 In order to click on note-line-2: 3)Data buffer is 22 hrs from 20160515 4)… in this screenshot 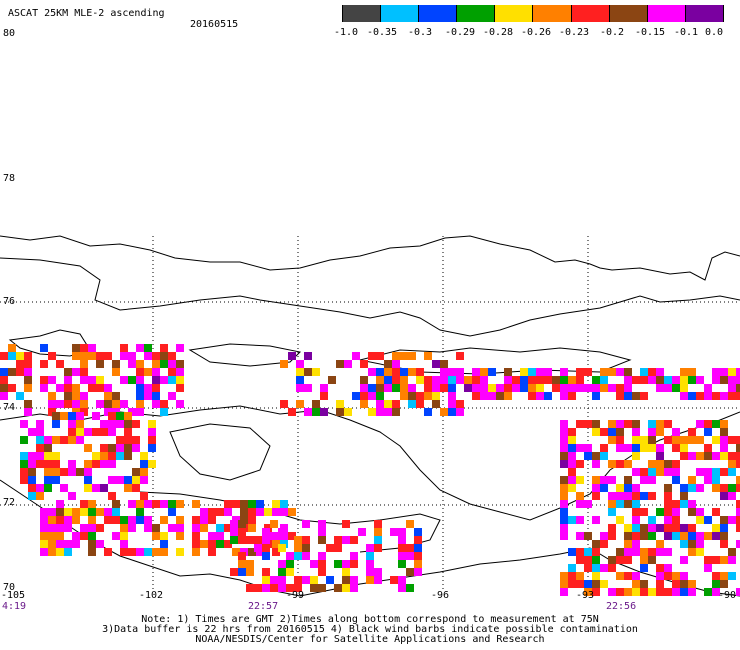, I will do `click(370, 629)`.